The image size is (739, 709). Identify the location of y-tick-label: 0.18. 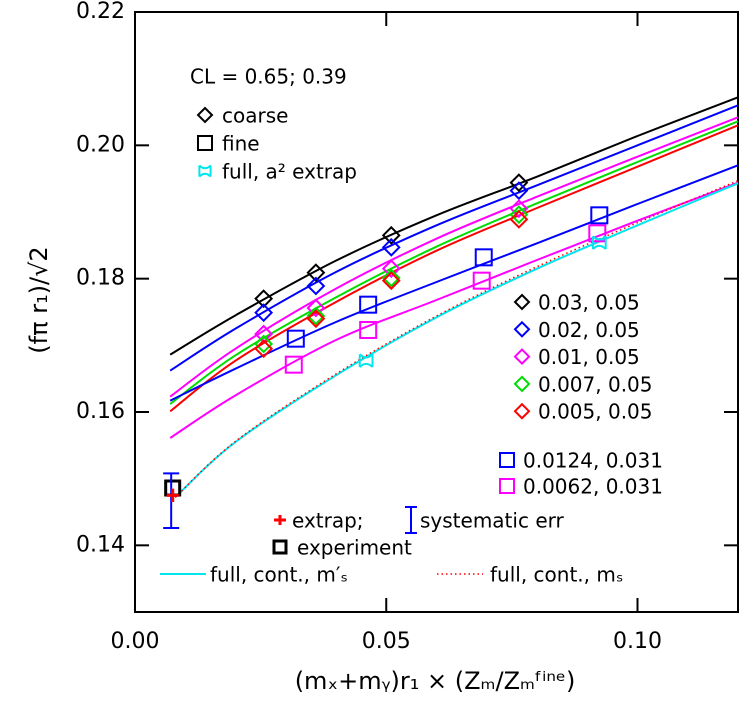
(100, 278).